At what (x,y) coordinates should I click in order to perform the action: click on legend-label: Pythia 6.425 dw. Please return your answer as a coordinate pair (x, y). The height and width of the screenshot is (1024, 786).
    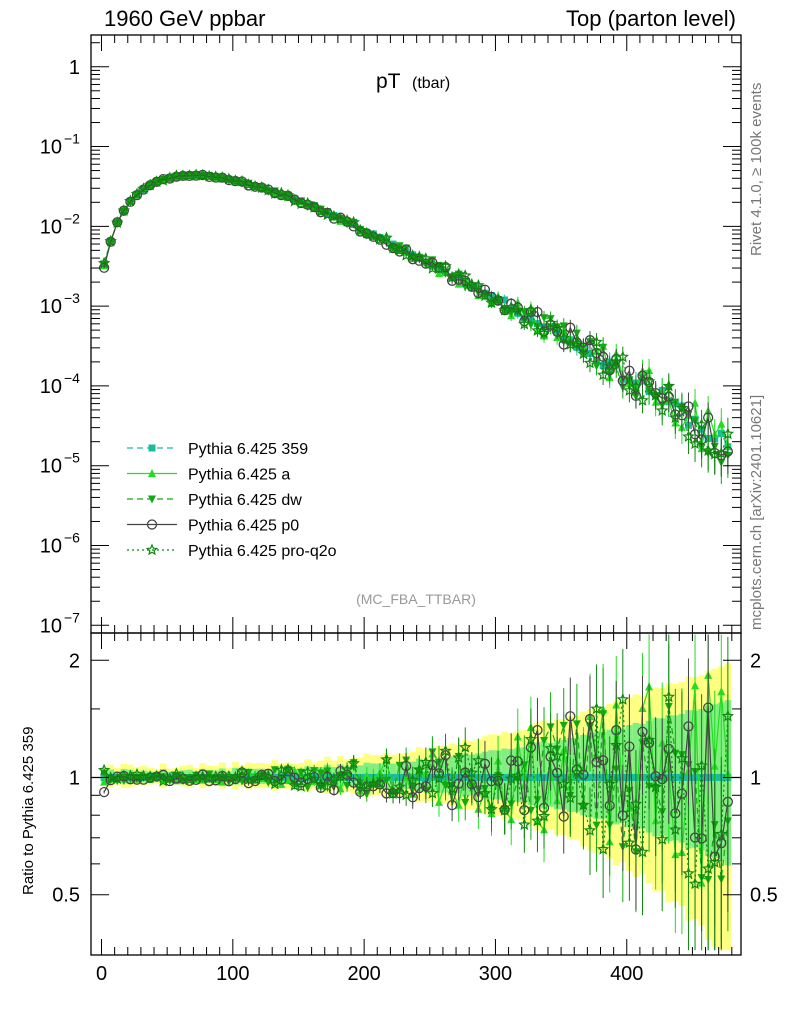
    Looking at the image, I should click on (245, 500).